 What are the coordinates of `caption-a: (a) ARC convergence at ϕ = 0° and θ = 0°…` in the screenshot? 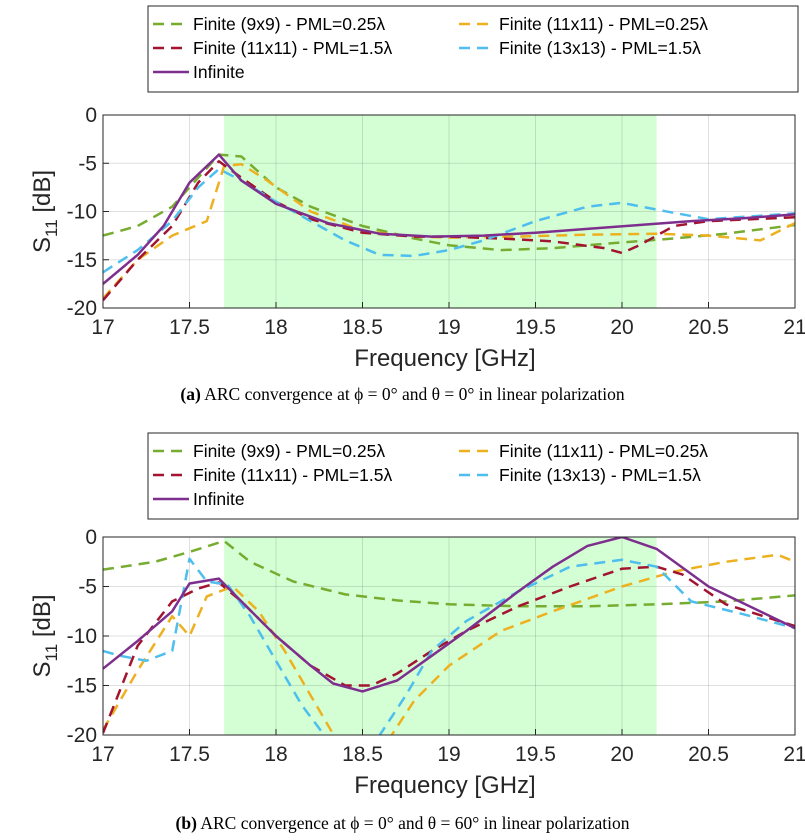 It's located at (402, 394).